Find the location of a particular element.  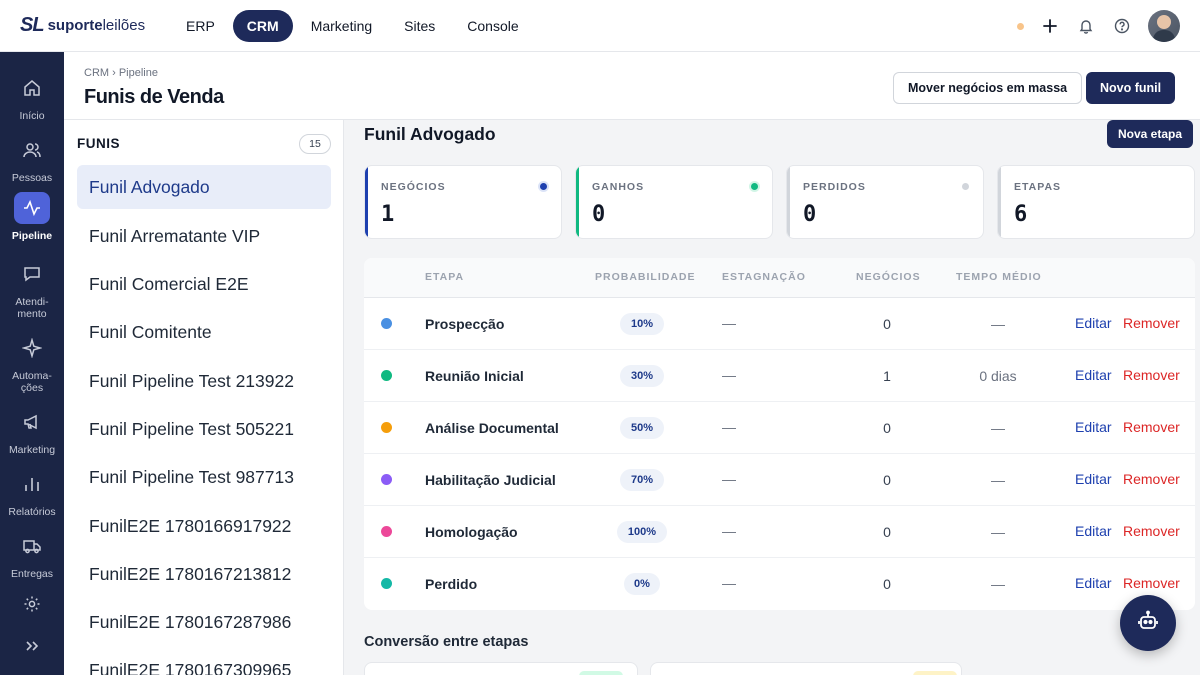

column-header: PROBABILIDADE is located at coordinates (645, 277).